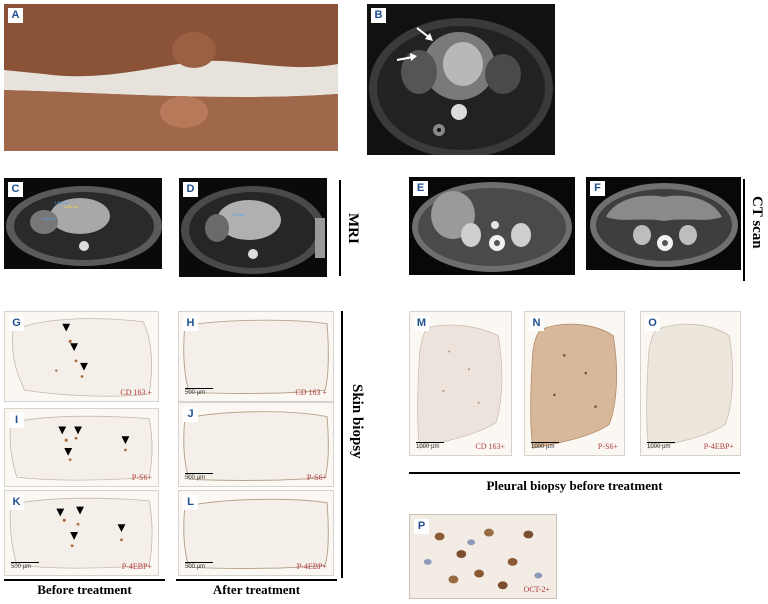  I want to click on skin-bracket, so click(342, 444).